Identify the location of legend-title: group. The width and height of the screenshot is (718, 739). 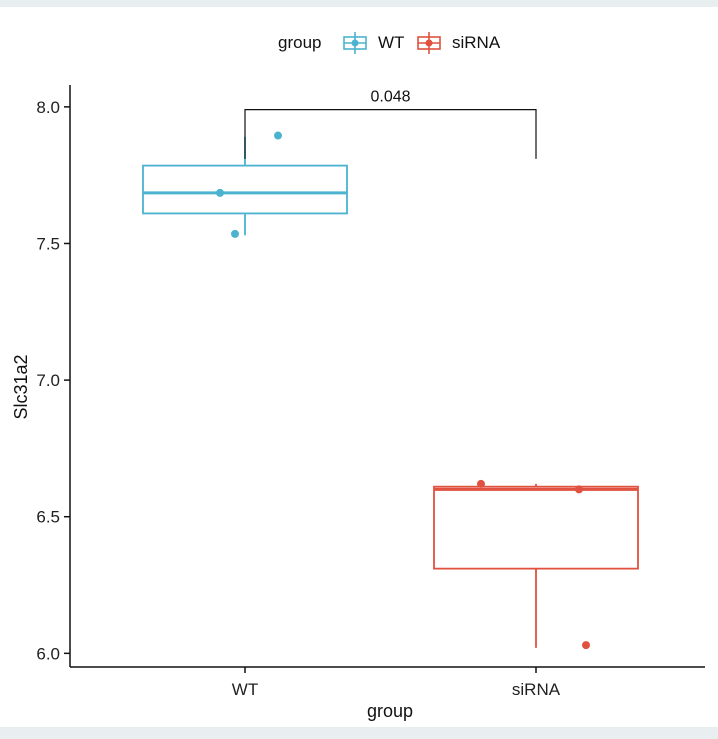
(299, 42).